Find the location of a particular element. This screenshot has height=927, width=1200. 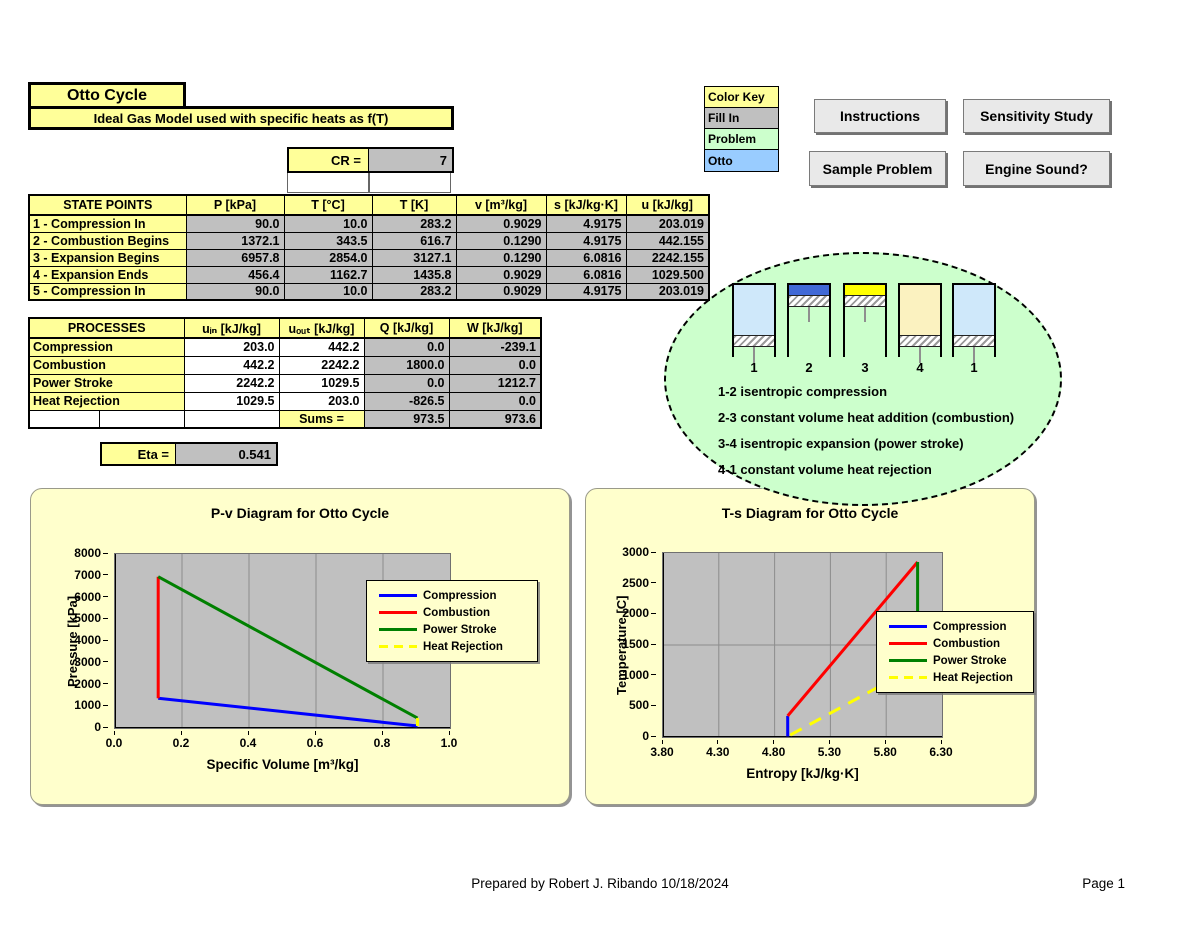

color-key-problem: Problem is located at coordinates (741, 139).